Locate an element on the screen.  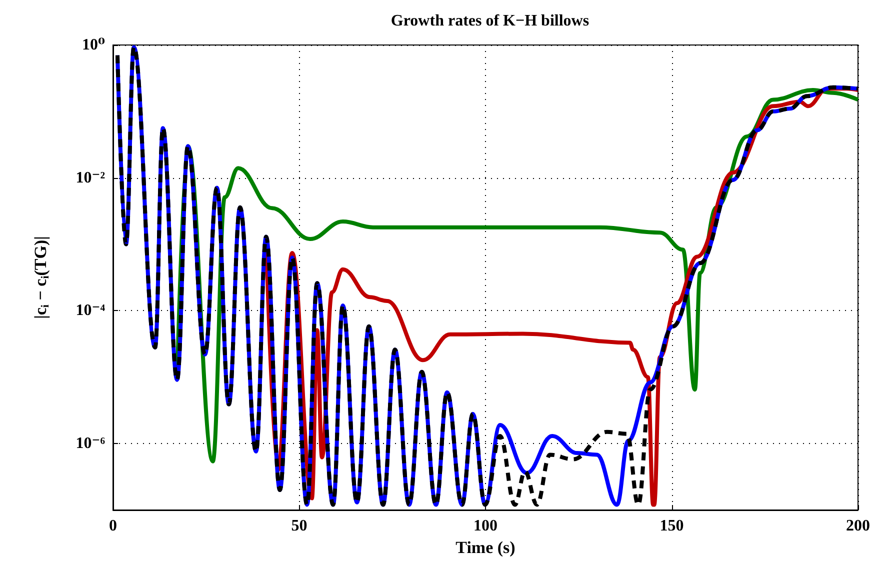
x-axis-title: Time (s) is located at coordinates (486, 547).